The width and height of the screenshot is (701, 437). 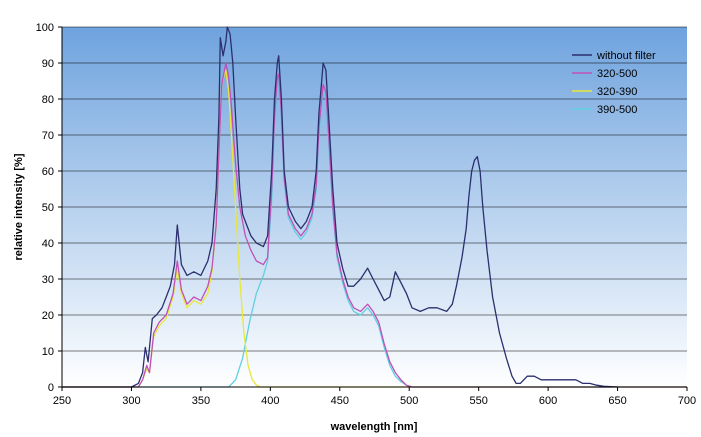 I want to click on x-tick-label: 300, so click(x=131, y=401).